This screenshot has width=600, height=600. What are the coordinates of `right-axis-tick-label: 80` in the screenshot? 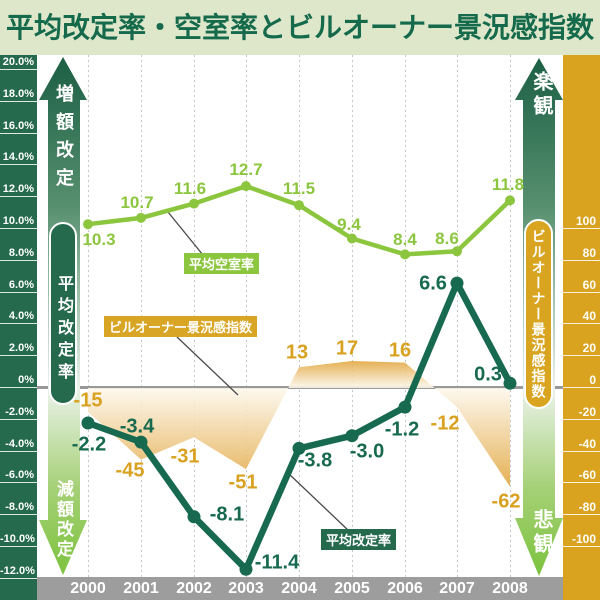 It's located at (581, 253).